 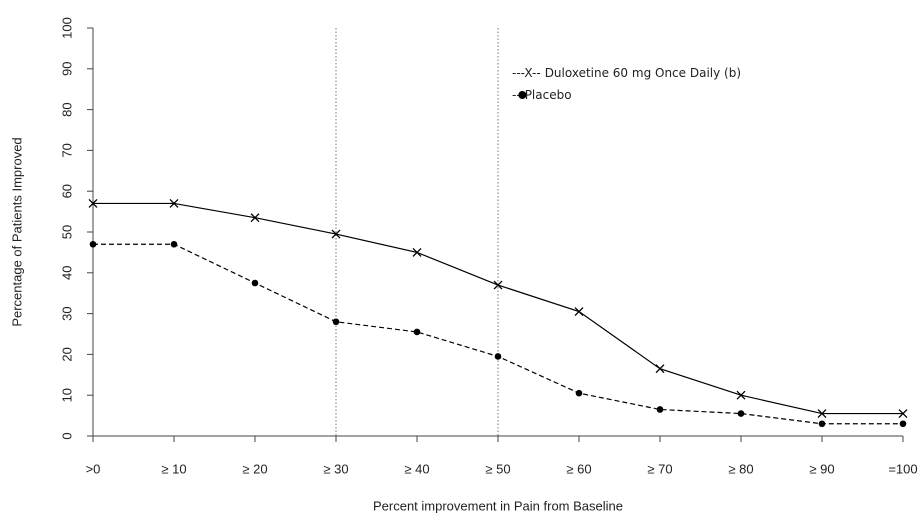 I want to click on y-tick-label: 100, so click(x=66, y=28).